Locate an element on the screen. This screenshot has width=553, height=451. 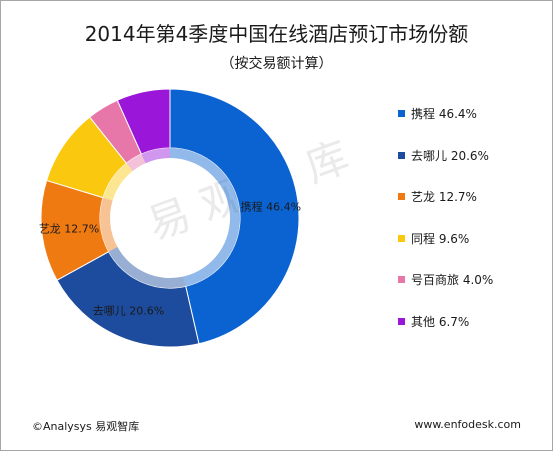
chart-subtitle: （按交易额计算） is located at coordinates (276, 64).